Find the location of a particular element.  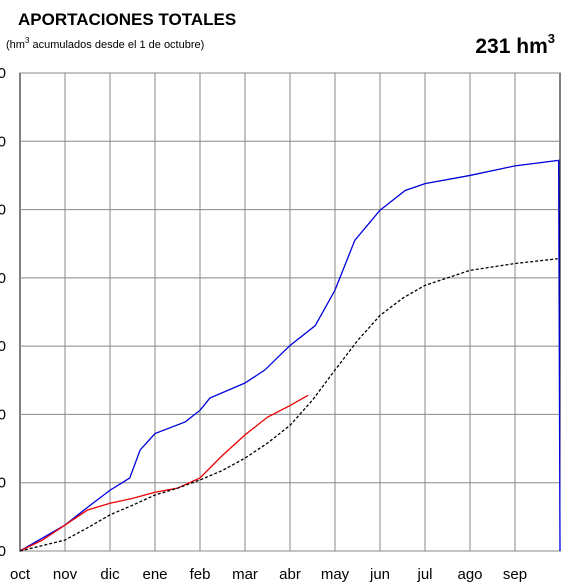

subtitle-text: (hm is located at coordinates (15, 45).